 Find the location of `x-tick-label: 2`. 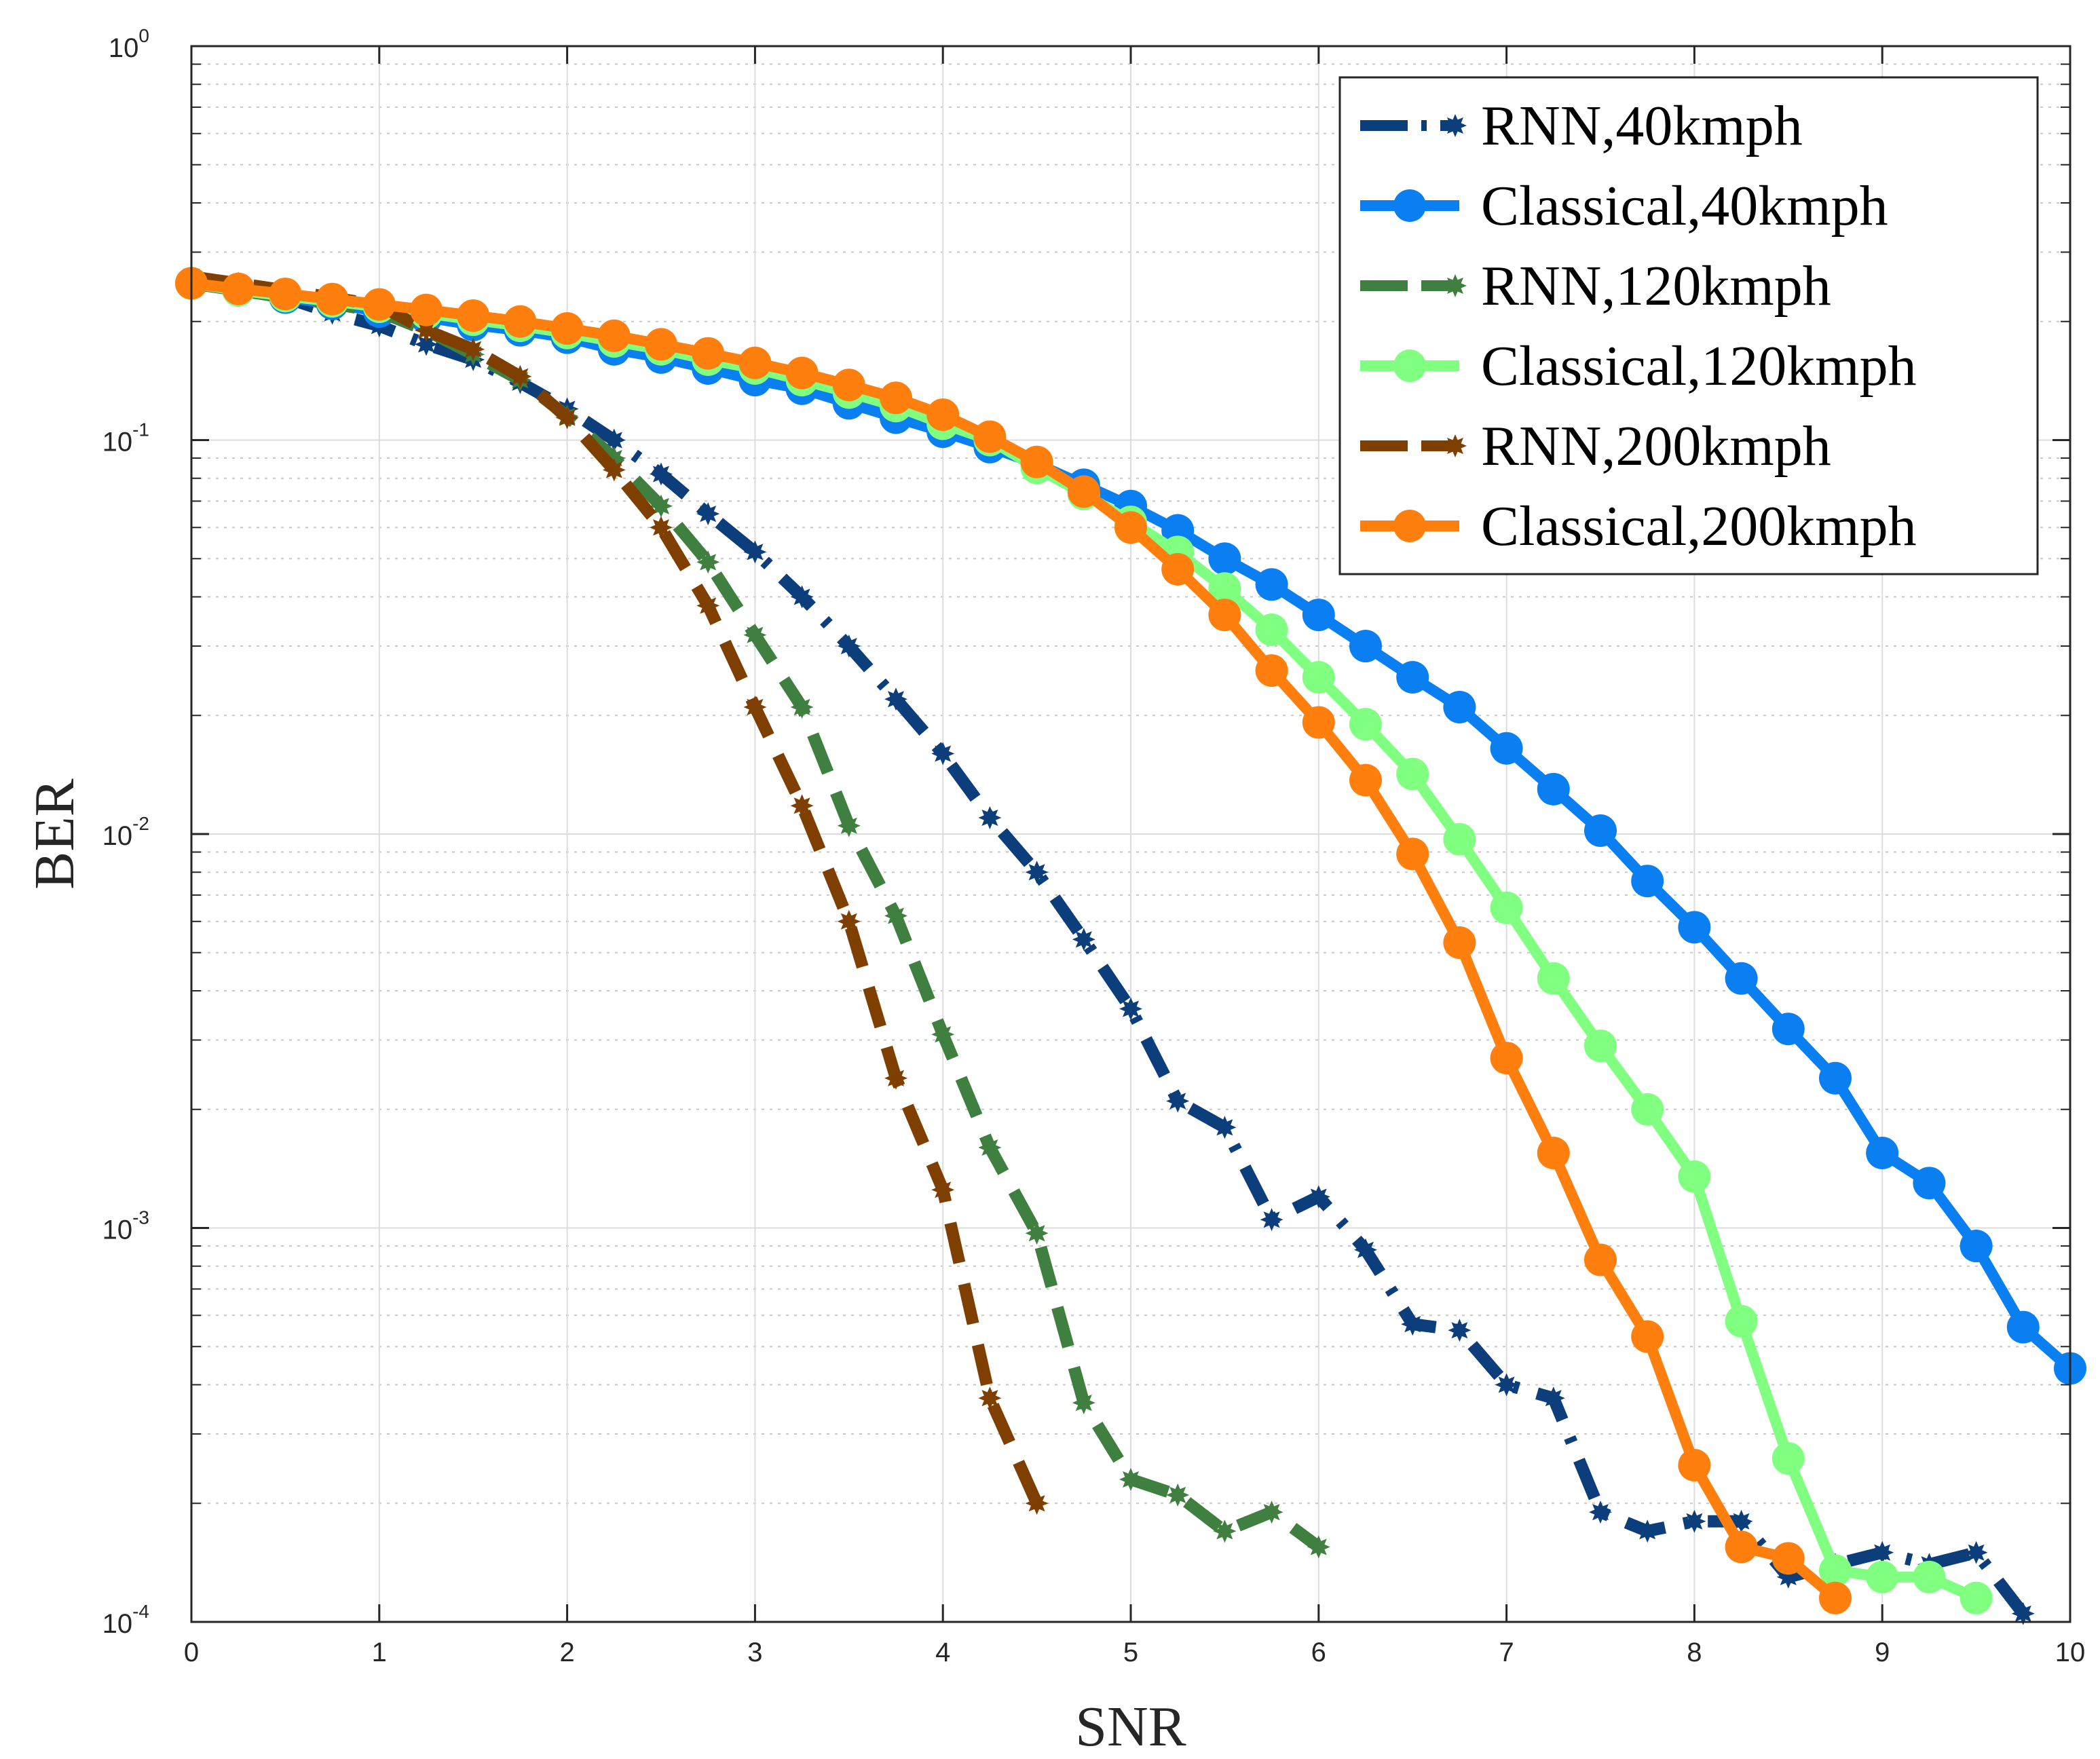

x-tick-label: 2 is located at coordinates (566, 1653).